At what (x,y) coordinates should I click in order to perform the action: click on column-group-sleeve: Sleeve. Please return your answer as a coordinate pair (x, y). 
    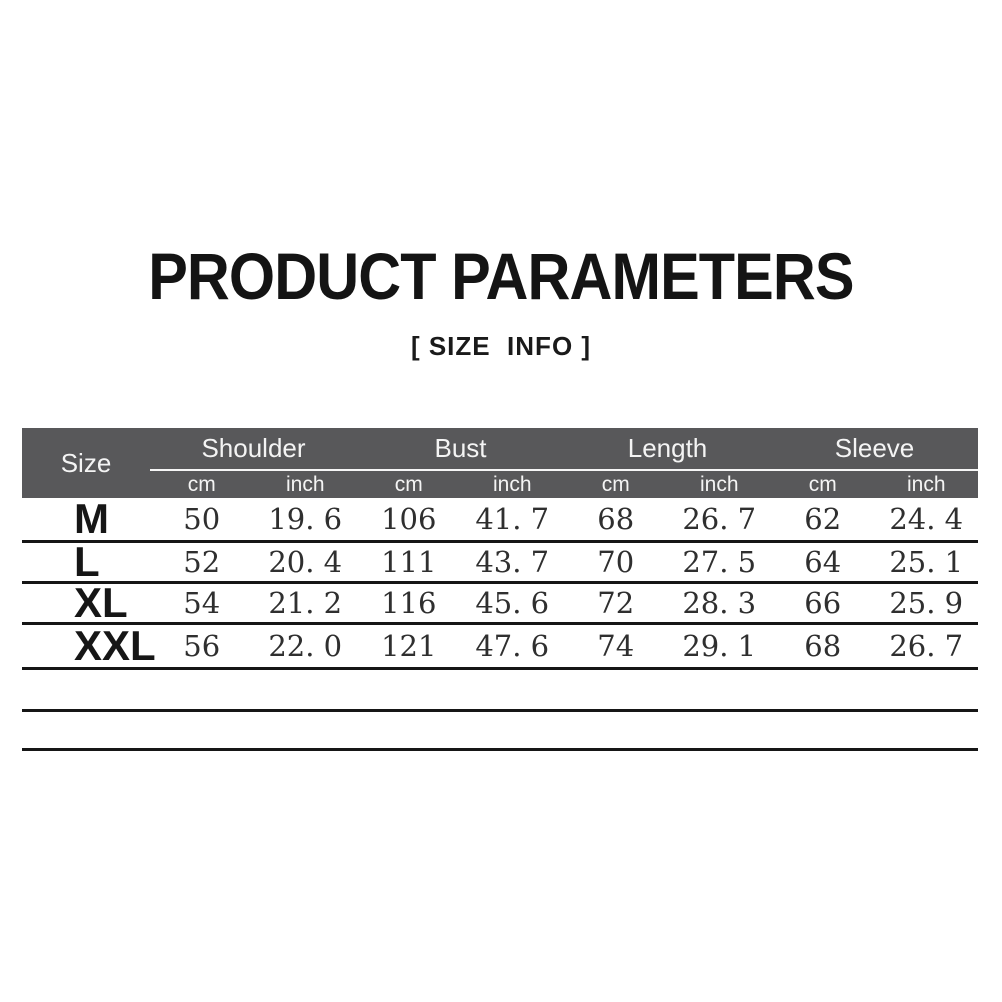
    Looking at the image, I should click on (874, 448).